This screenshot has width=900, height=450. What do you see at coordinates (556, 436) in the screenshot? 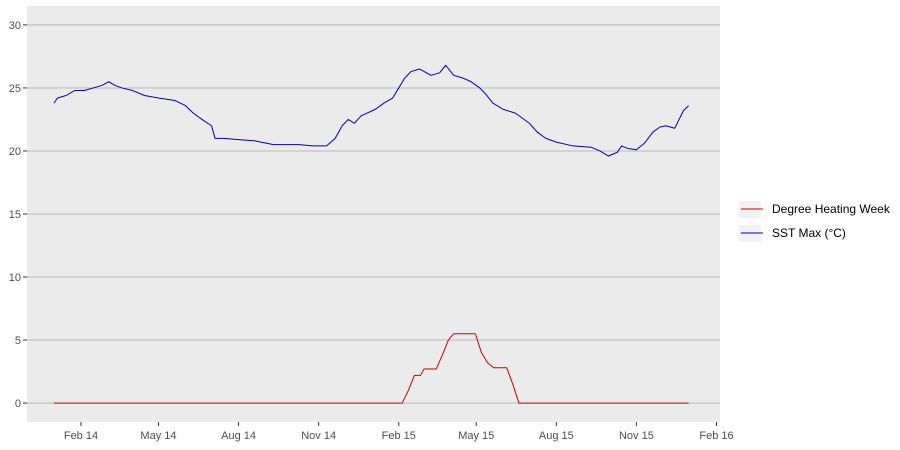
I see `x-tick-label: Aug 15` at bounding box center [556, 436].